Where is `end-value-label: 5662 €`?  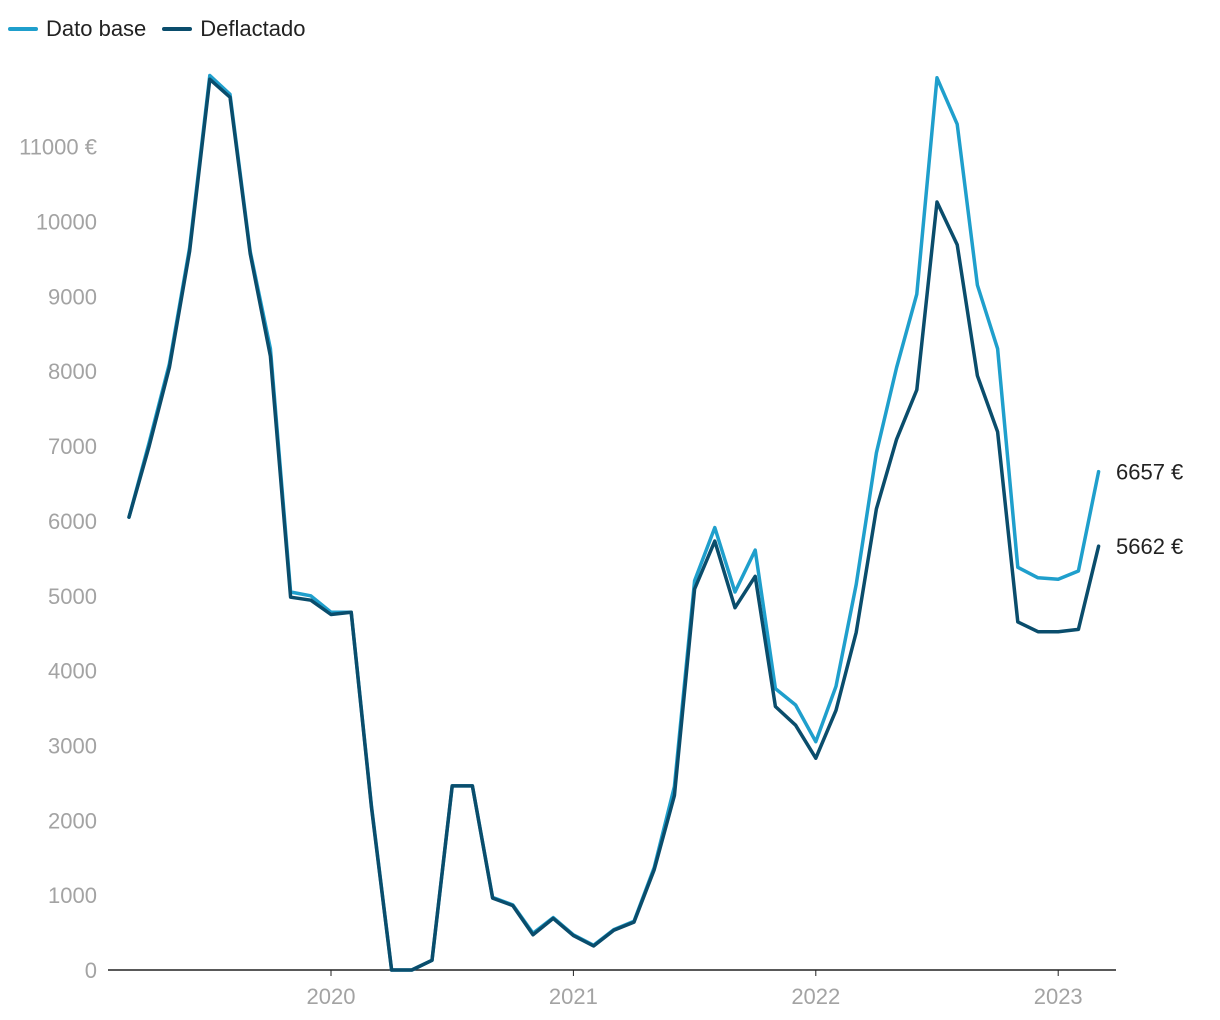 end-value-label: 5662 € is located at coordinates (1149, 546).